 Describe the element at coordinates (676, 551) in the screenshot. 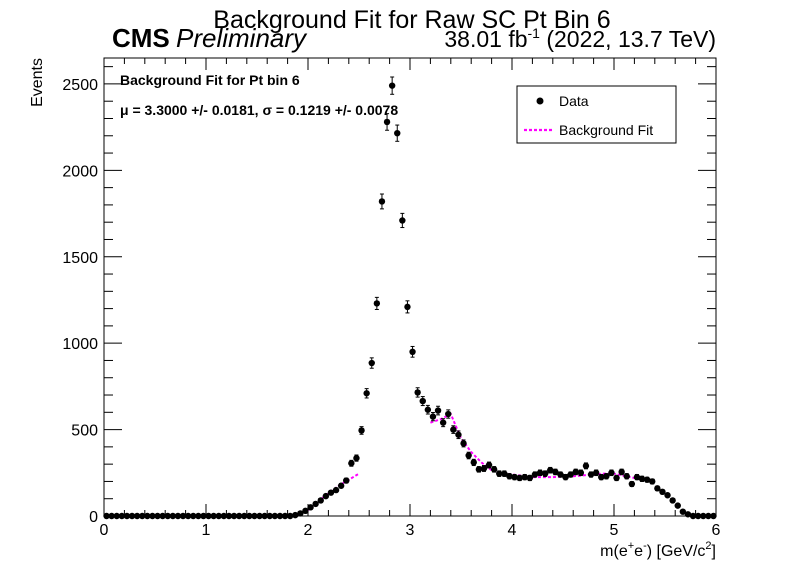

I see `x-axis-title-end: ) [GeV/c` at that location.